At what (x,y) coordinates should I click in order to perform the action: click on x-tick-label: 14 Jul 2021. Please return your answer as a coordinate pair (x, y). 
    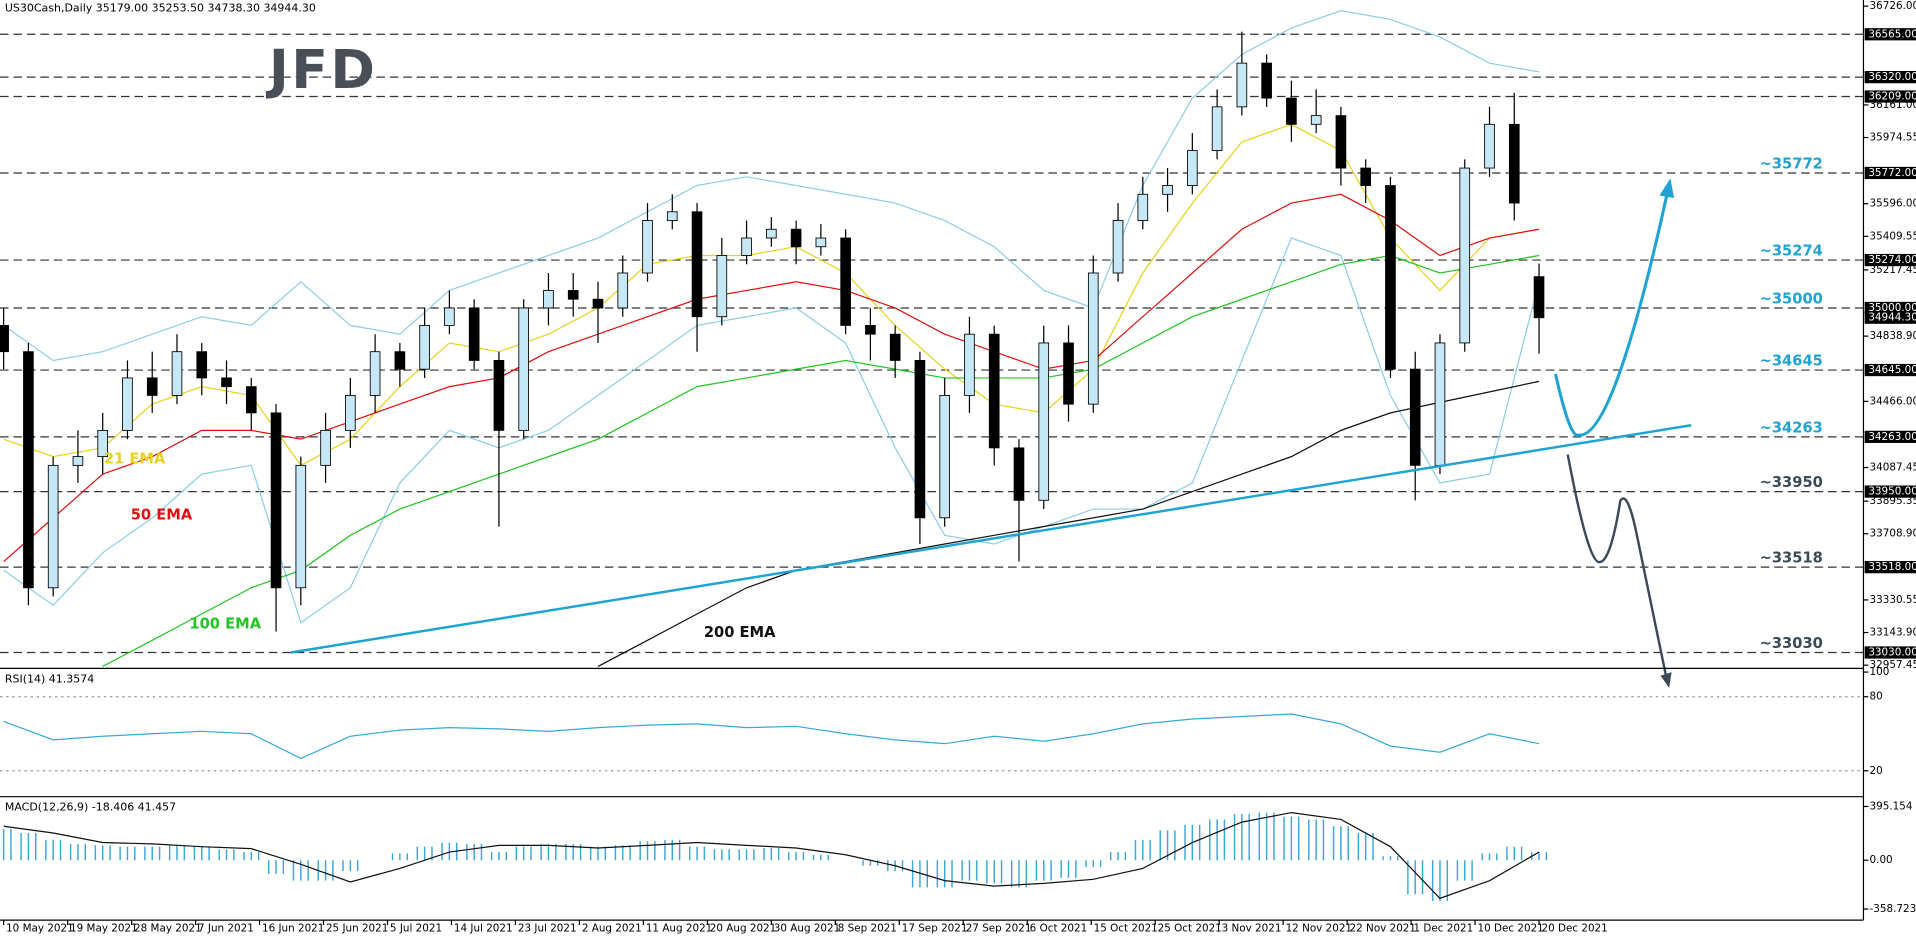
    Looking at the image, I should click on (483, 929).